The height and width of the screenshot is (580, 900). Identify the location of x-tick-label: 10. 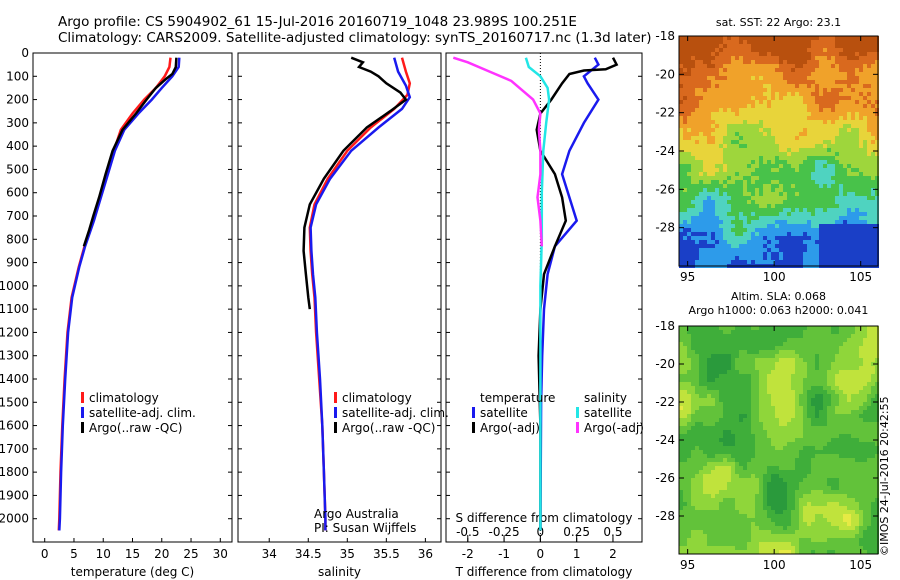
(103, 554).